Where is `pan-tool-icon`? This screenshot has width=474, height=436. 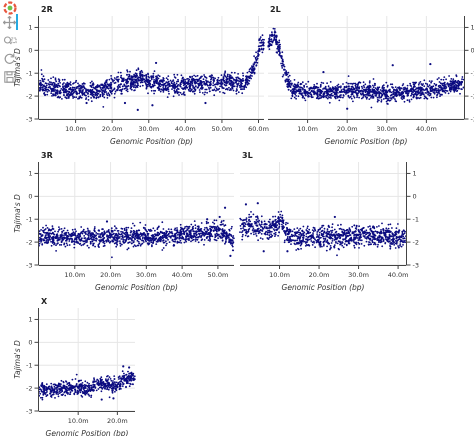
pan-tool-icon is located at coordinates (9, 22).